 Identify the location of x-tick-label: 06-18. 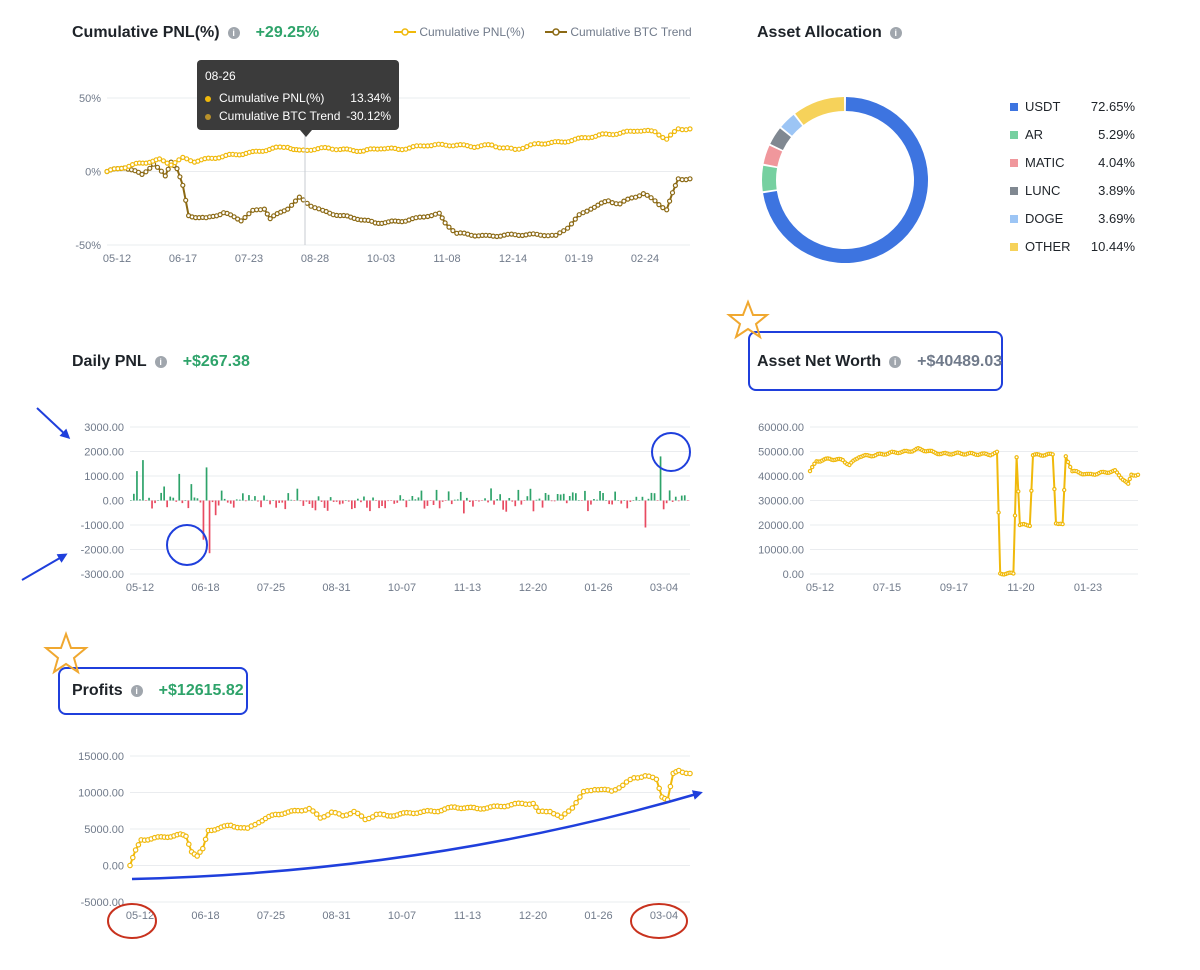
(205, 588).